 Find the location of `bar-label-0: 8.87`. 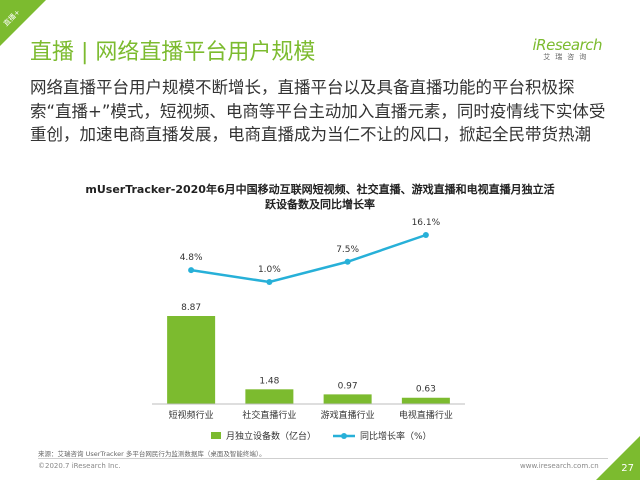

bar-label-0: 8.87 is located at coordinates (191, 308).